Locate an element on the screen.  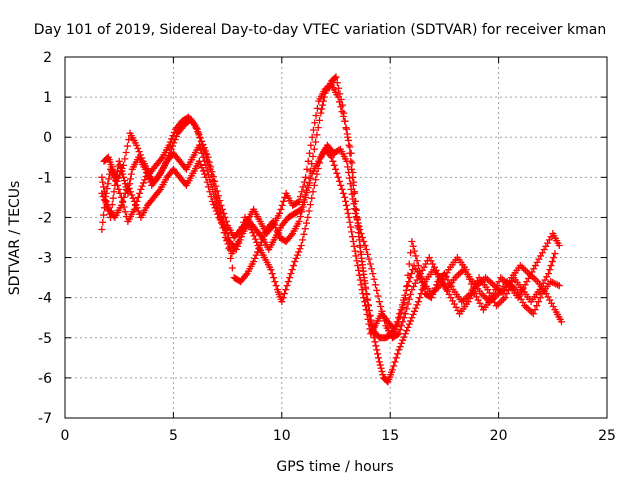
y-tick-label: 0 is located at coordinates (47, 138).